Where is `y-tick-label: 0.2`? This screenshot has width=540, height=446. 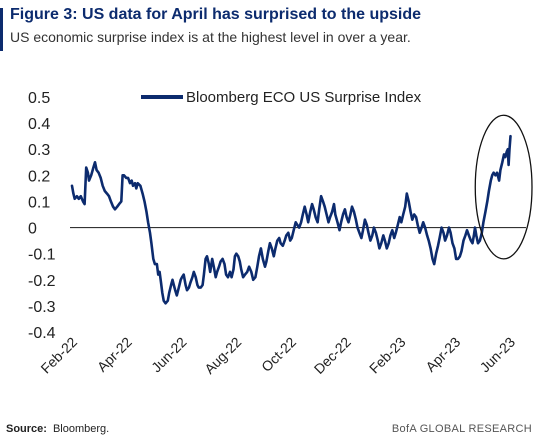
y-tick-label: 0.2 is located at coordinates (39, 176).